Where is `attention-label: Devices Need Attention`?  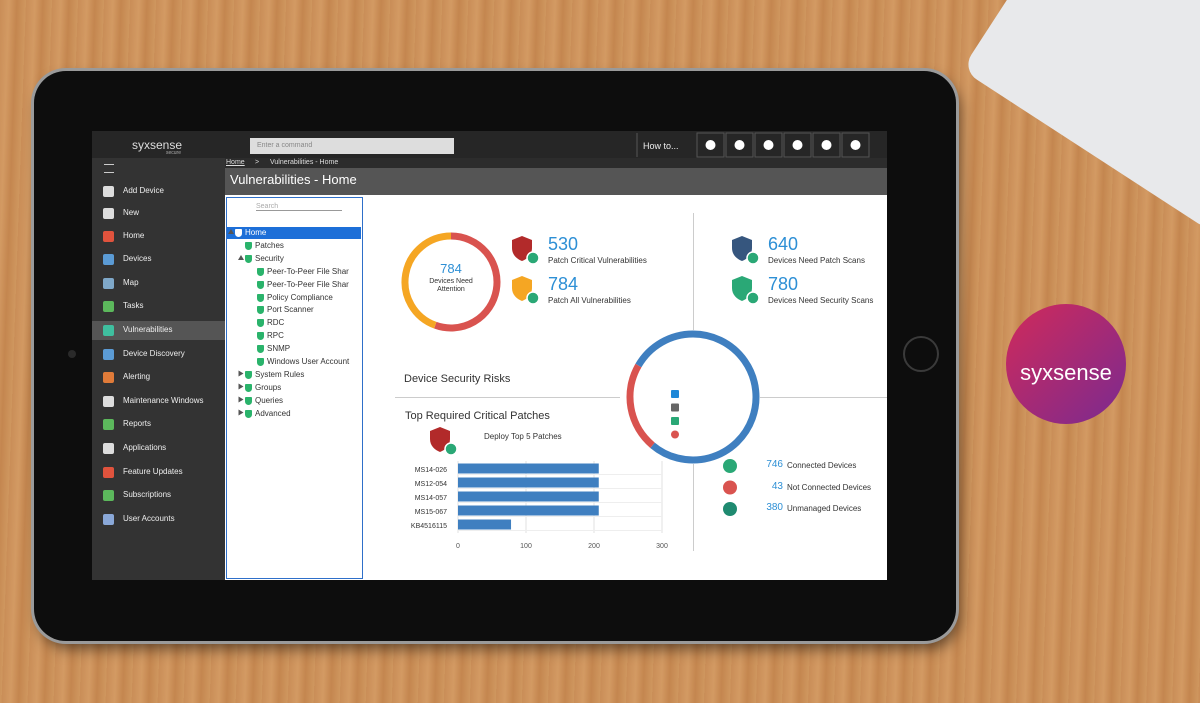 attention-label: Devices Need Attention is located at coordinates (451, 285).